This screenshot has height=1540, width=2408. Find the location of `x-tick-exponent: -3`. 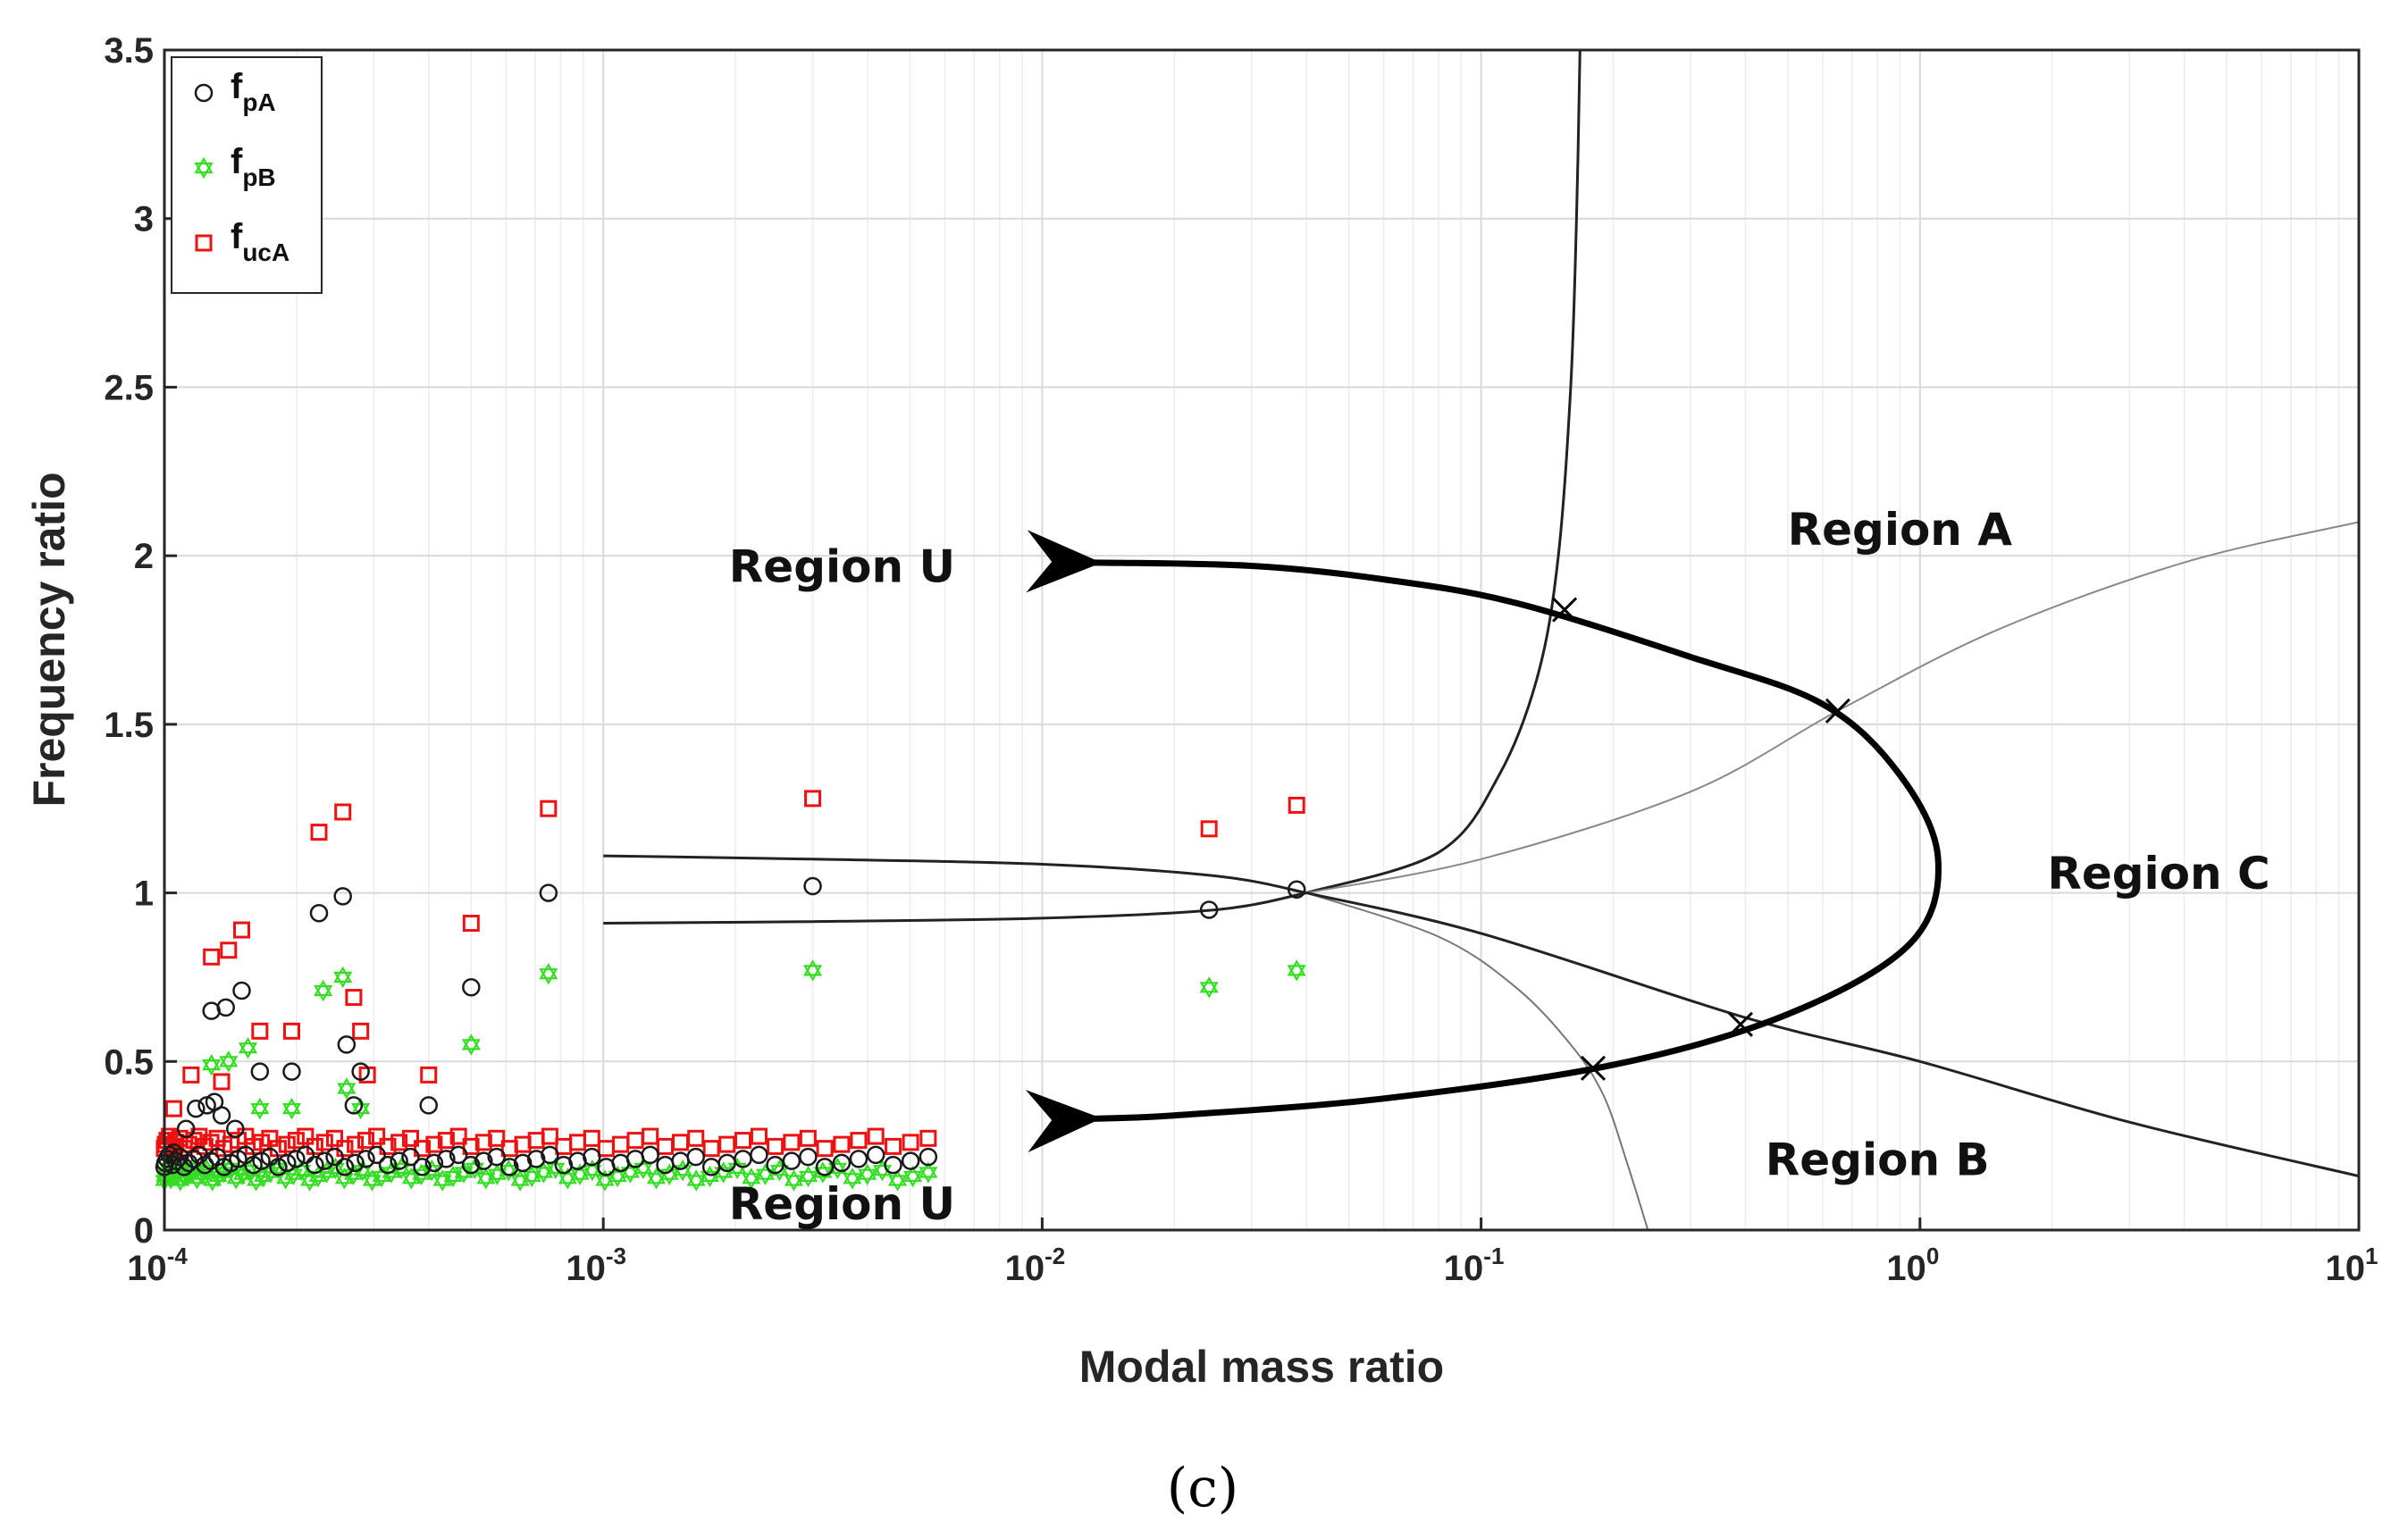

x-tick-exponent: -3 is located at coordinates (616, 1256).